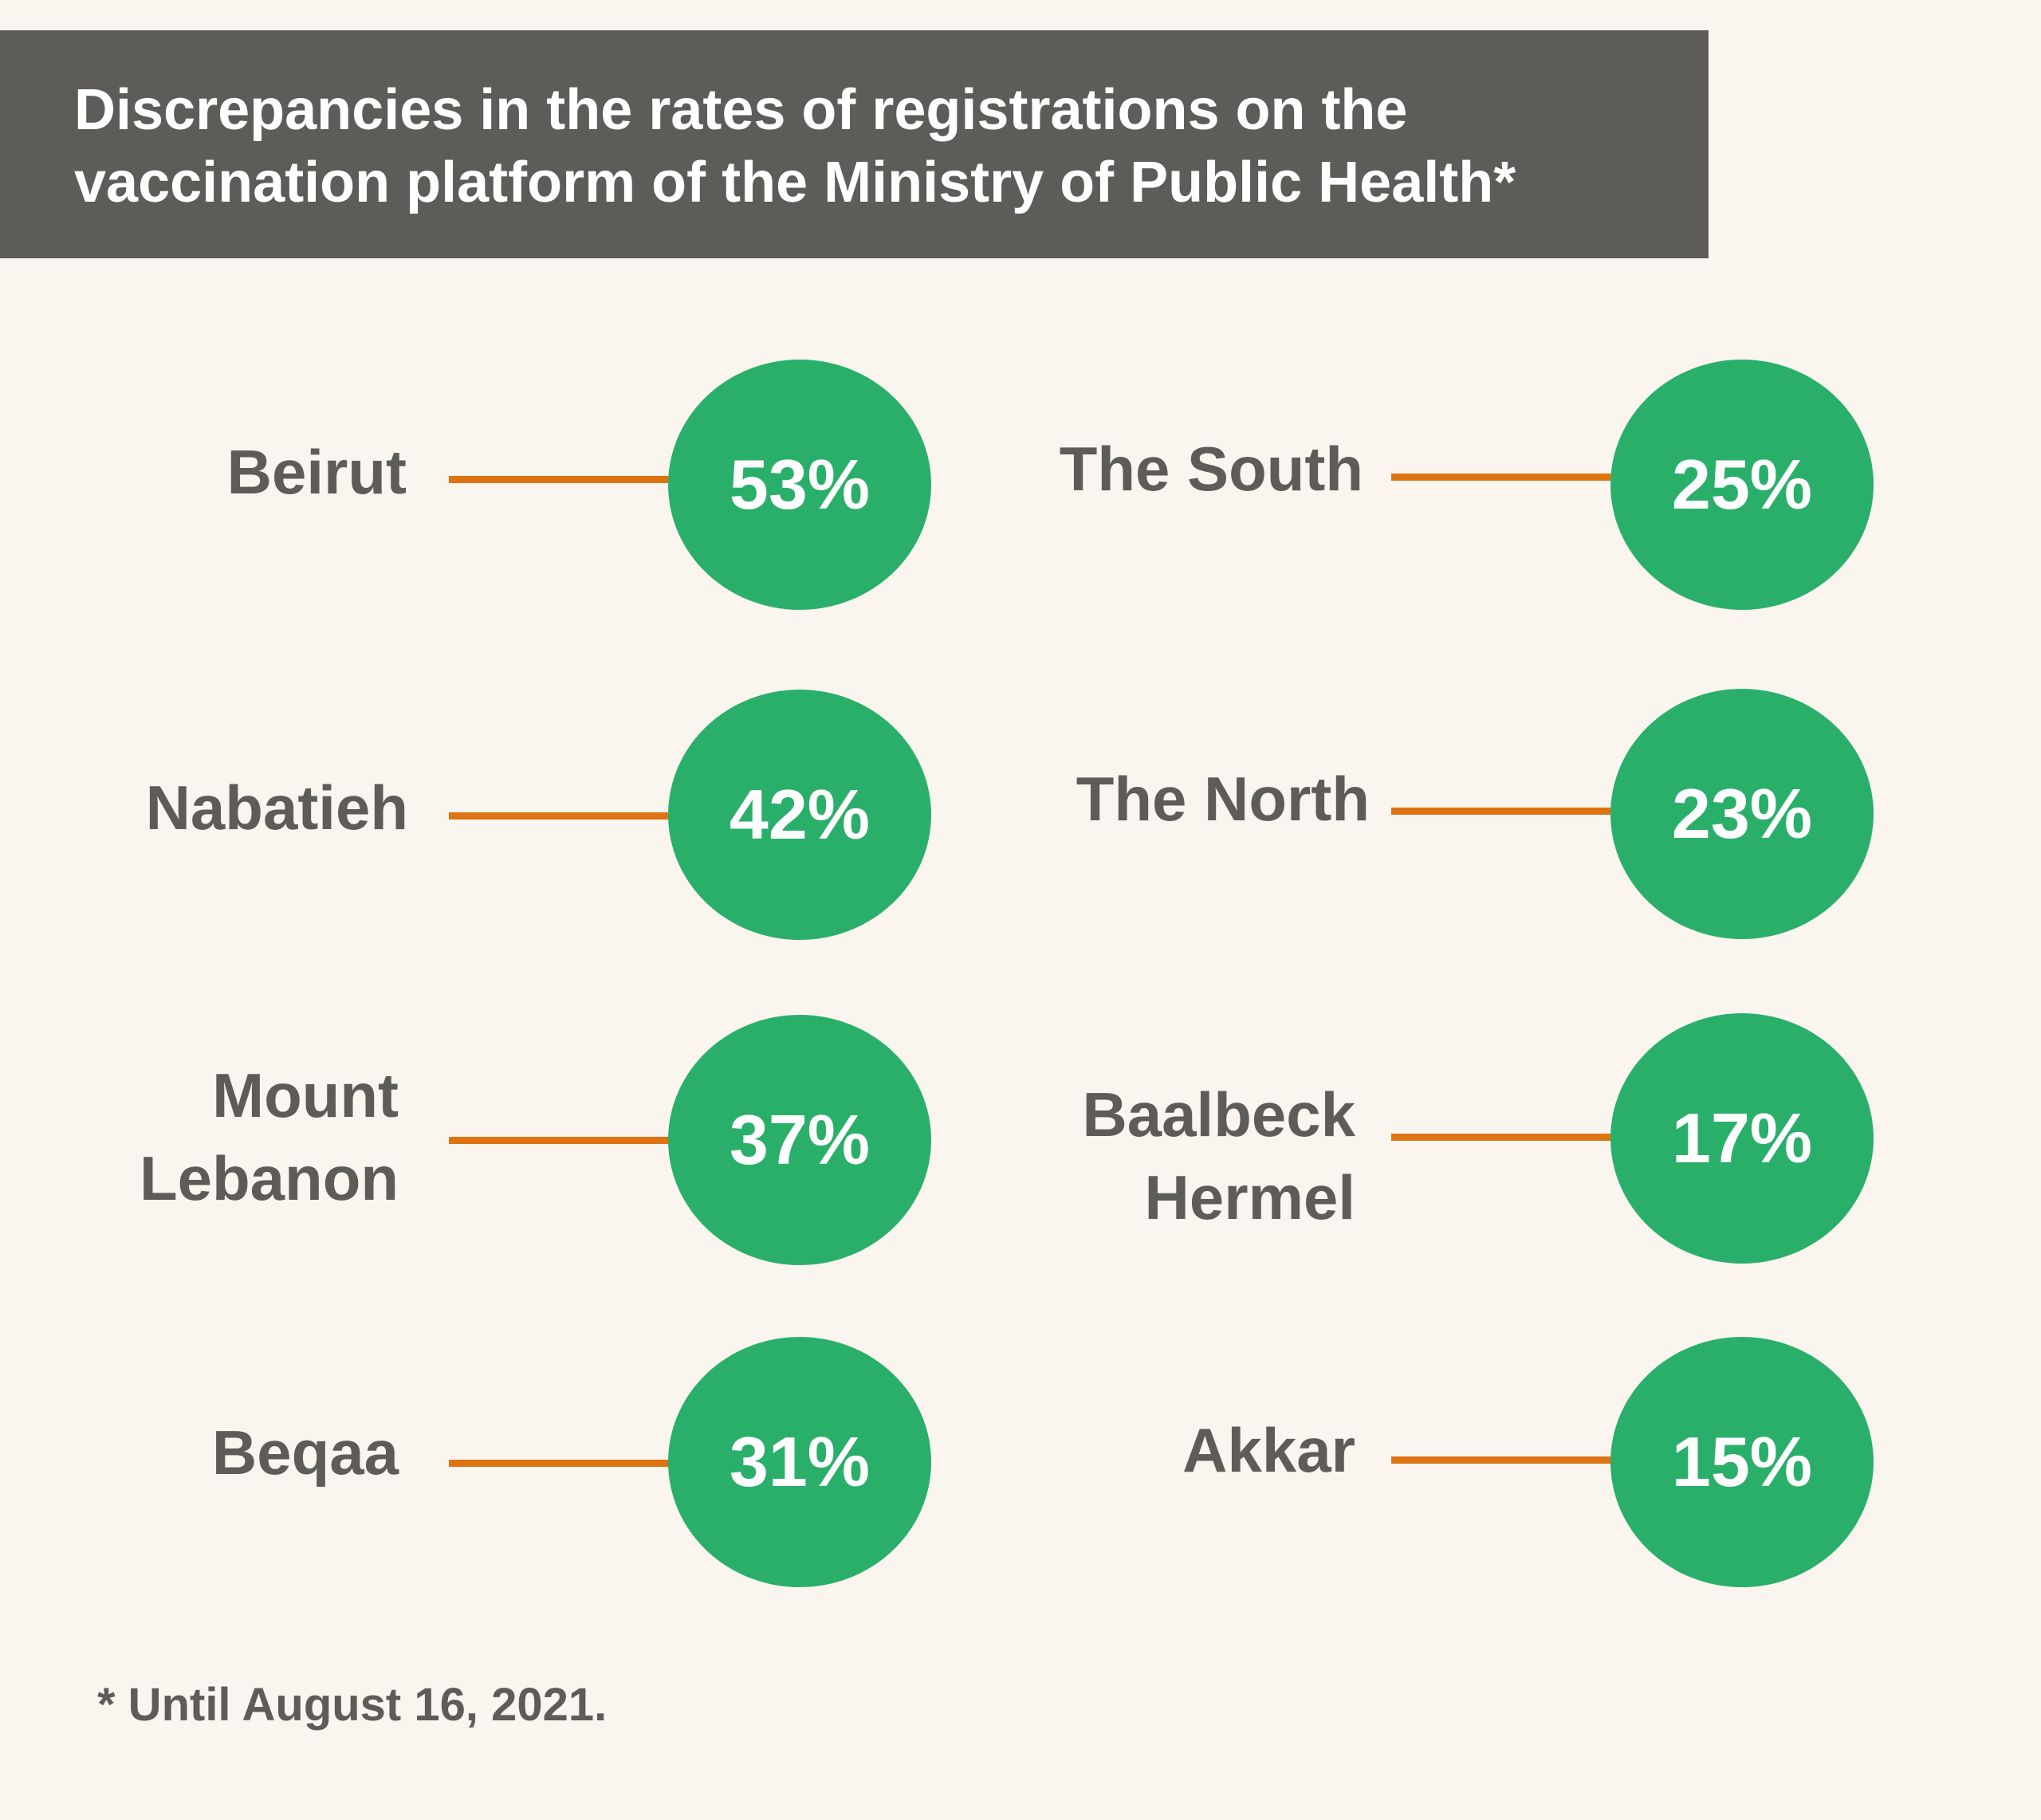 This screenshot has height=1820, width=2041. Describe the element at coordinates (1218, 1155) in the screenshot. I see `region-label: Baalbeck Hermel` at that location.